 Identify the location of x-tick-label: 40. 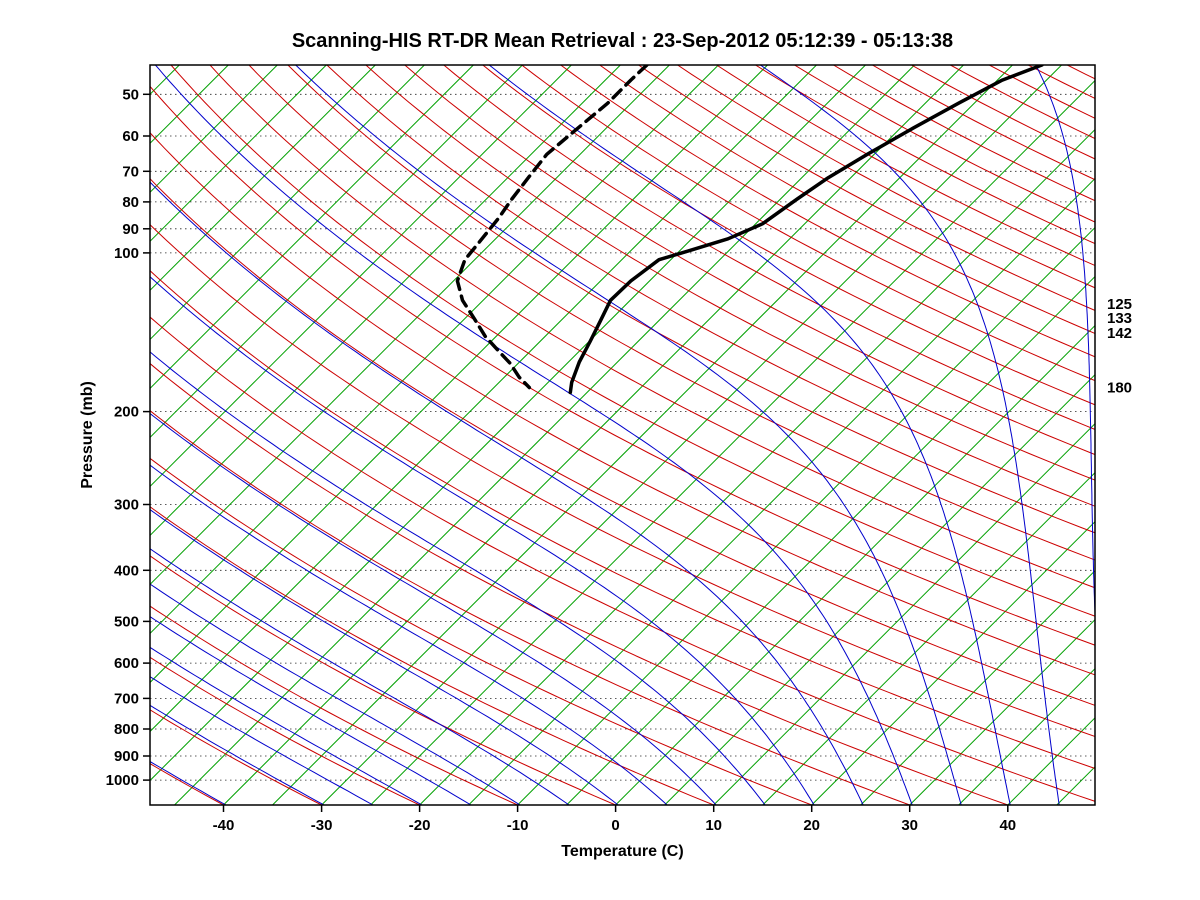
(1007, 825).